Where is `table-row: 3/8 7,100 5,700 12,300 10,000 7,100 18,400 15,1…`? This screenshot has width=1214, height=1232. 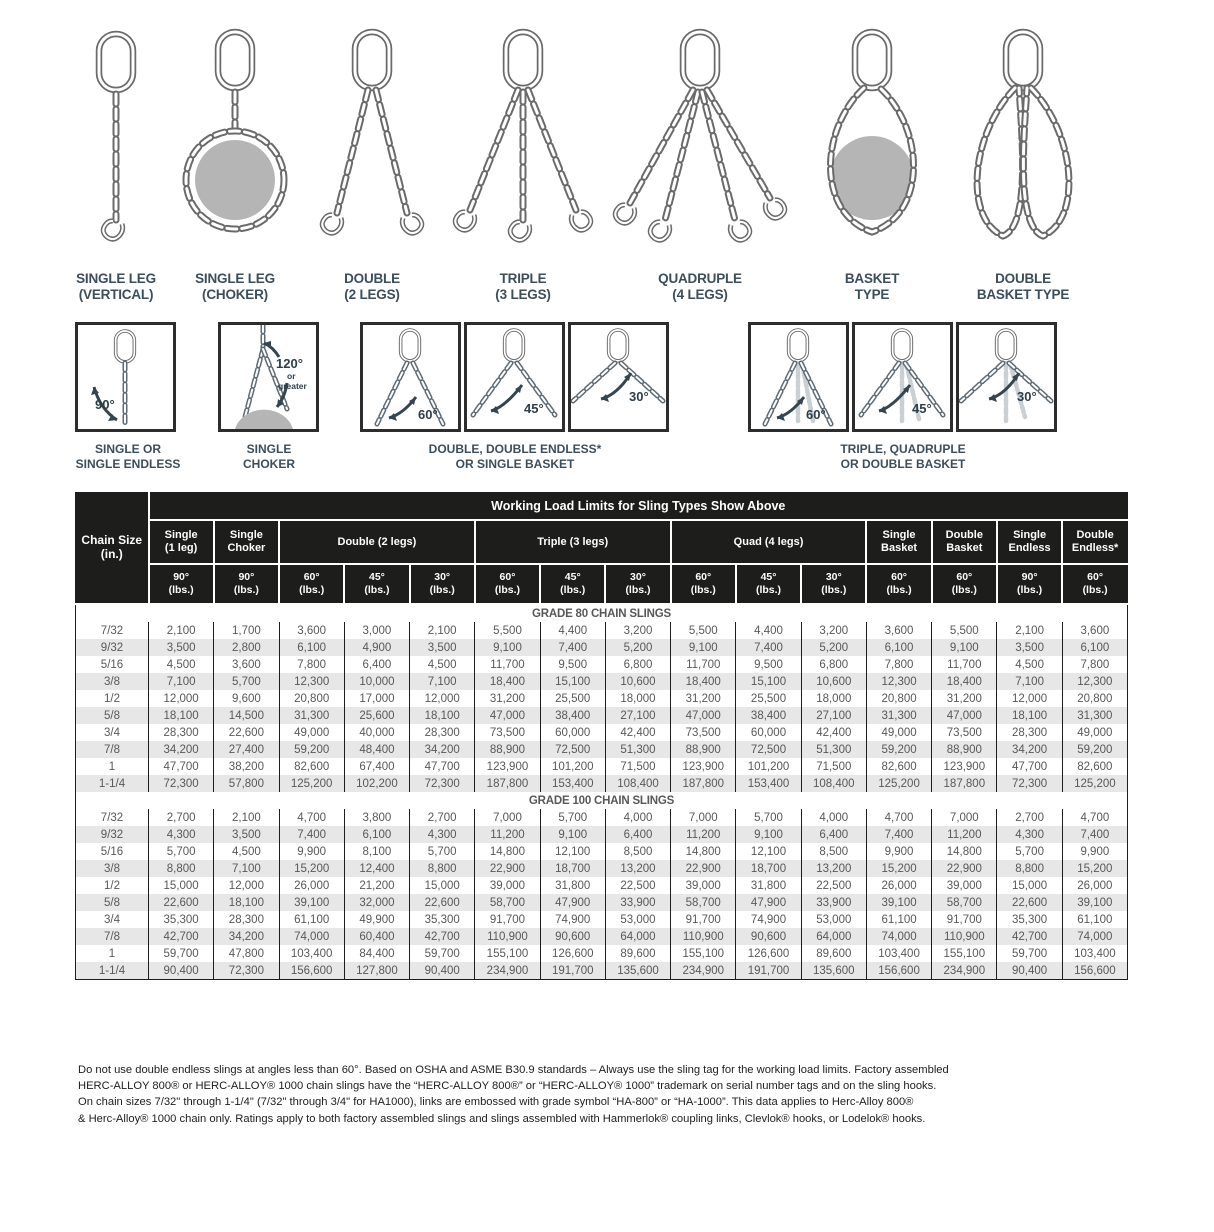
table-row: 3/8 7,100 5,700 12,300 10,000 7,100 18,400 15,1… is located at coordinates (601, 681).